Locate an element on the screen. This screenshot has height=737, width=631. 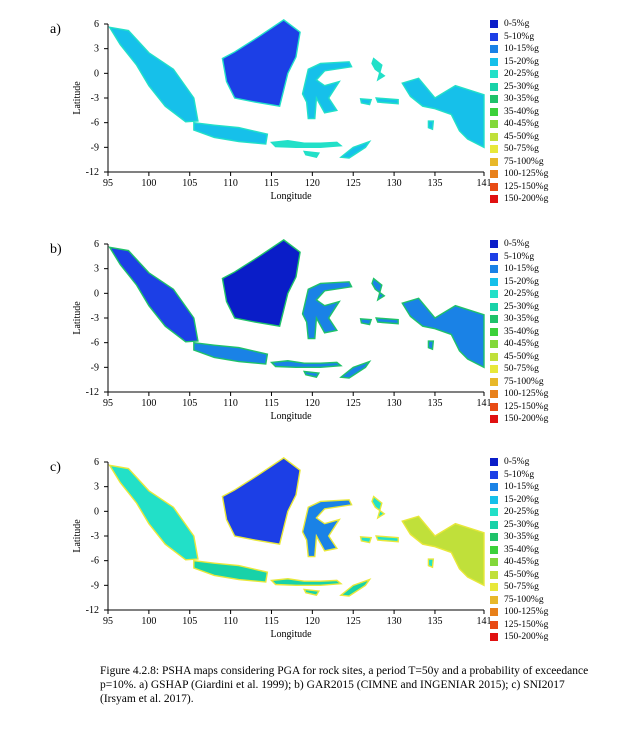
legend-item: 50-75%g is located at coordinates (519, 149).